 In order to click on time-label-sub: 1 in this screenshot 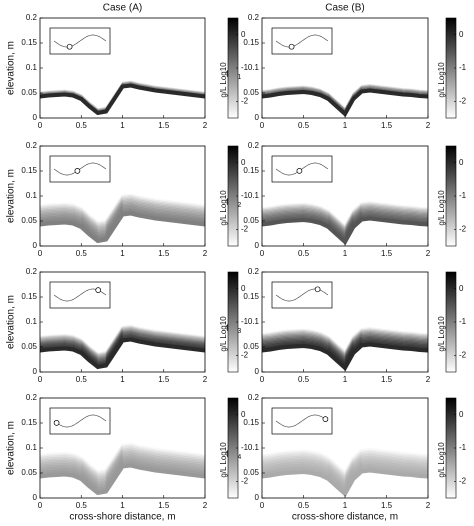, I will do `click(239, 77)`.